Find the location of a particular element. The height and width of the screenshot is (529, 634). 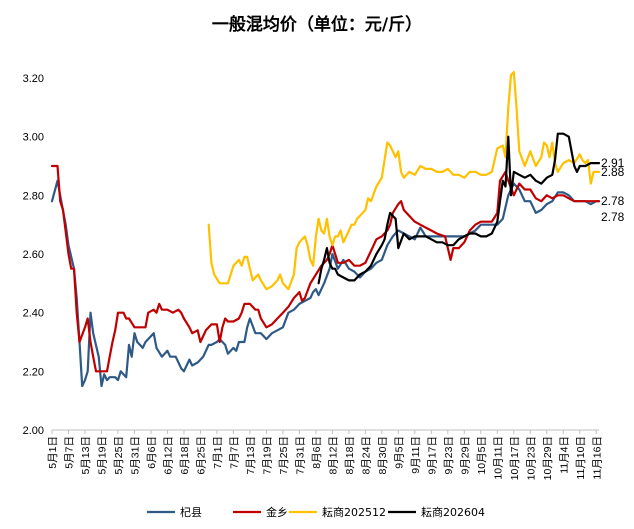

x-tick-label: 7月31日 is located at coordinates (300, 455).